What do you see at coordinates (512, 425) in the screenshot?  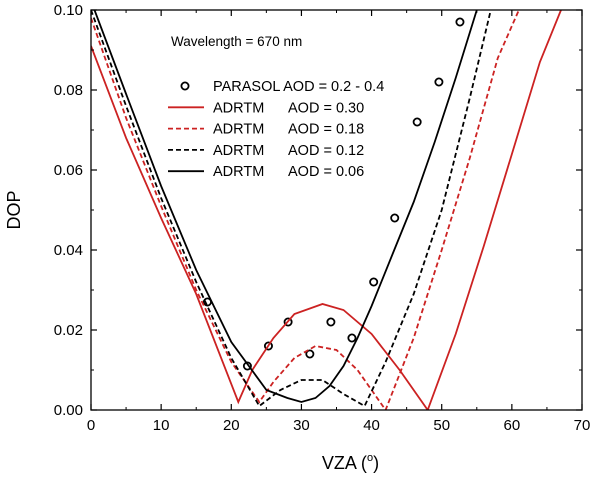 I see `x-tick-label: 60` at bounding box center [512, 425].